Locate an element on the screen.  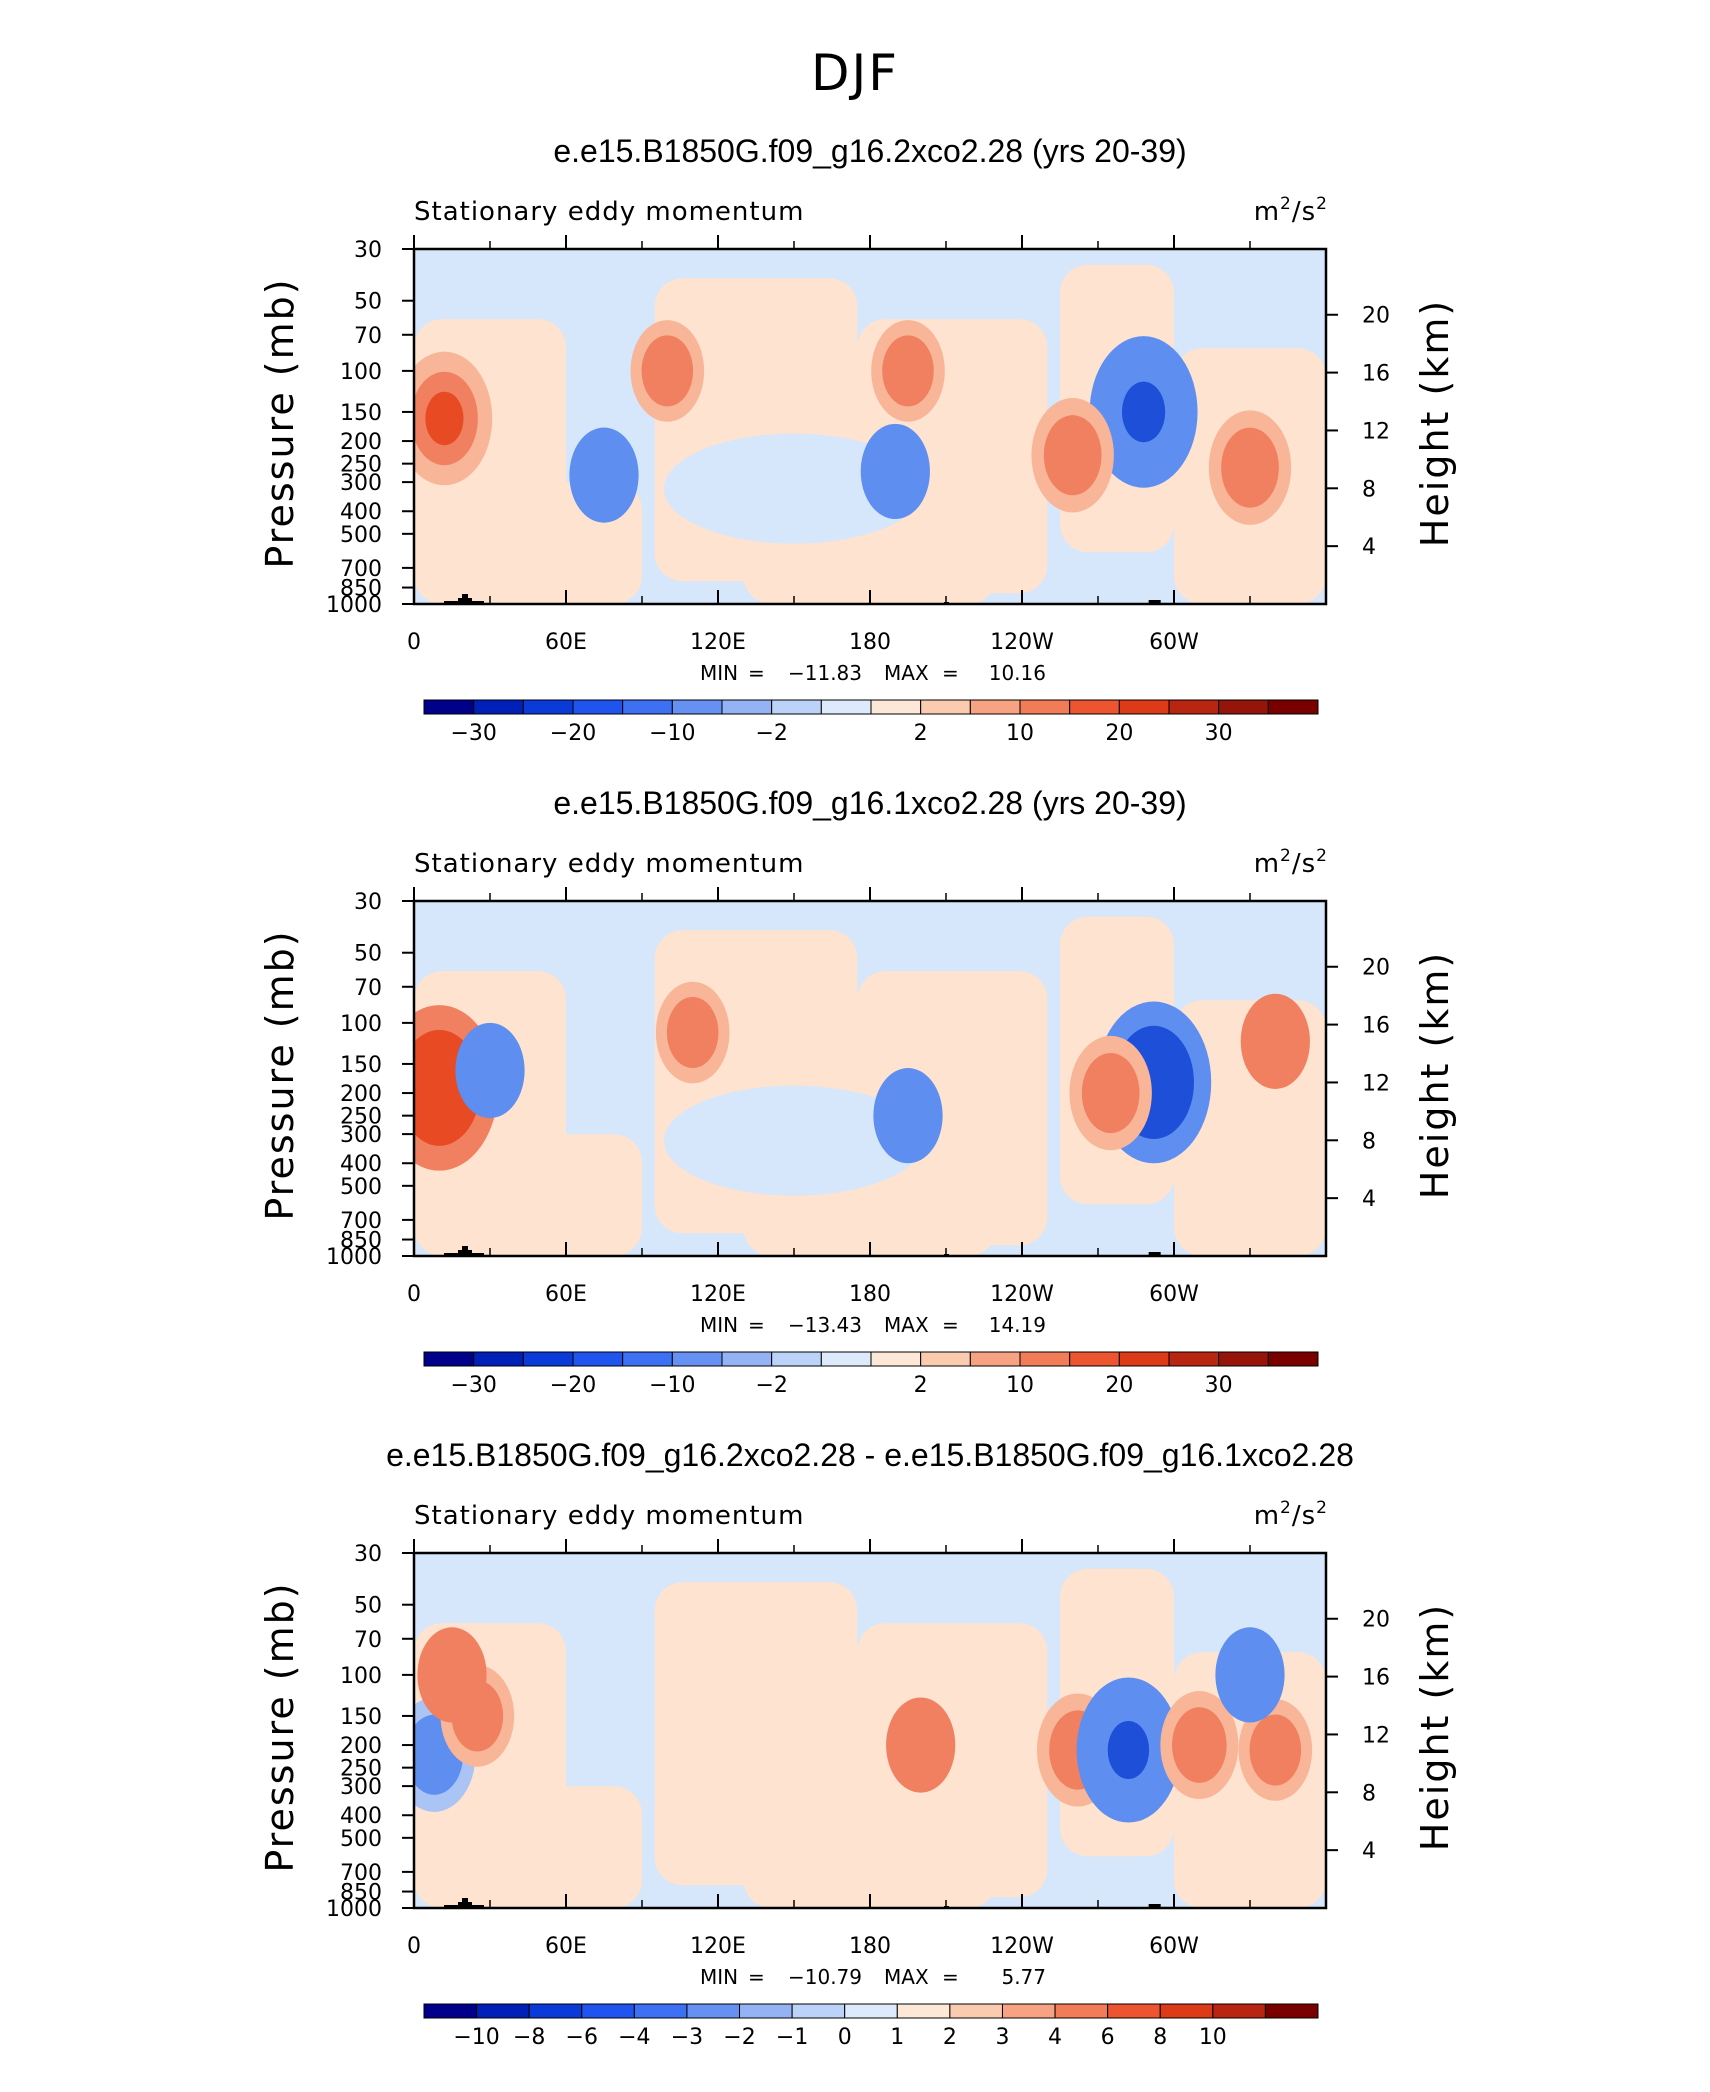
y-tick-label: 200 is located at coordinates (361, 1094).